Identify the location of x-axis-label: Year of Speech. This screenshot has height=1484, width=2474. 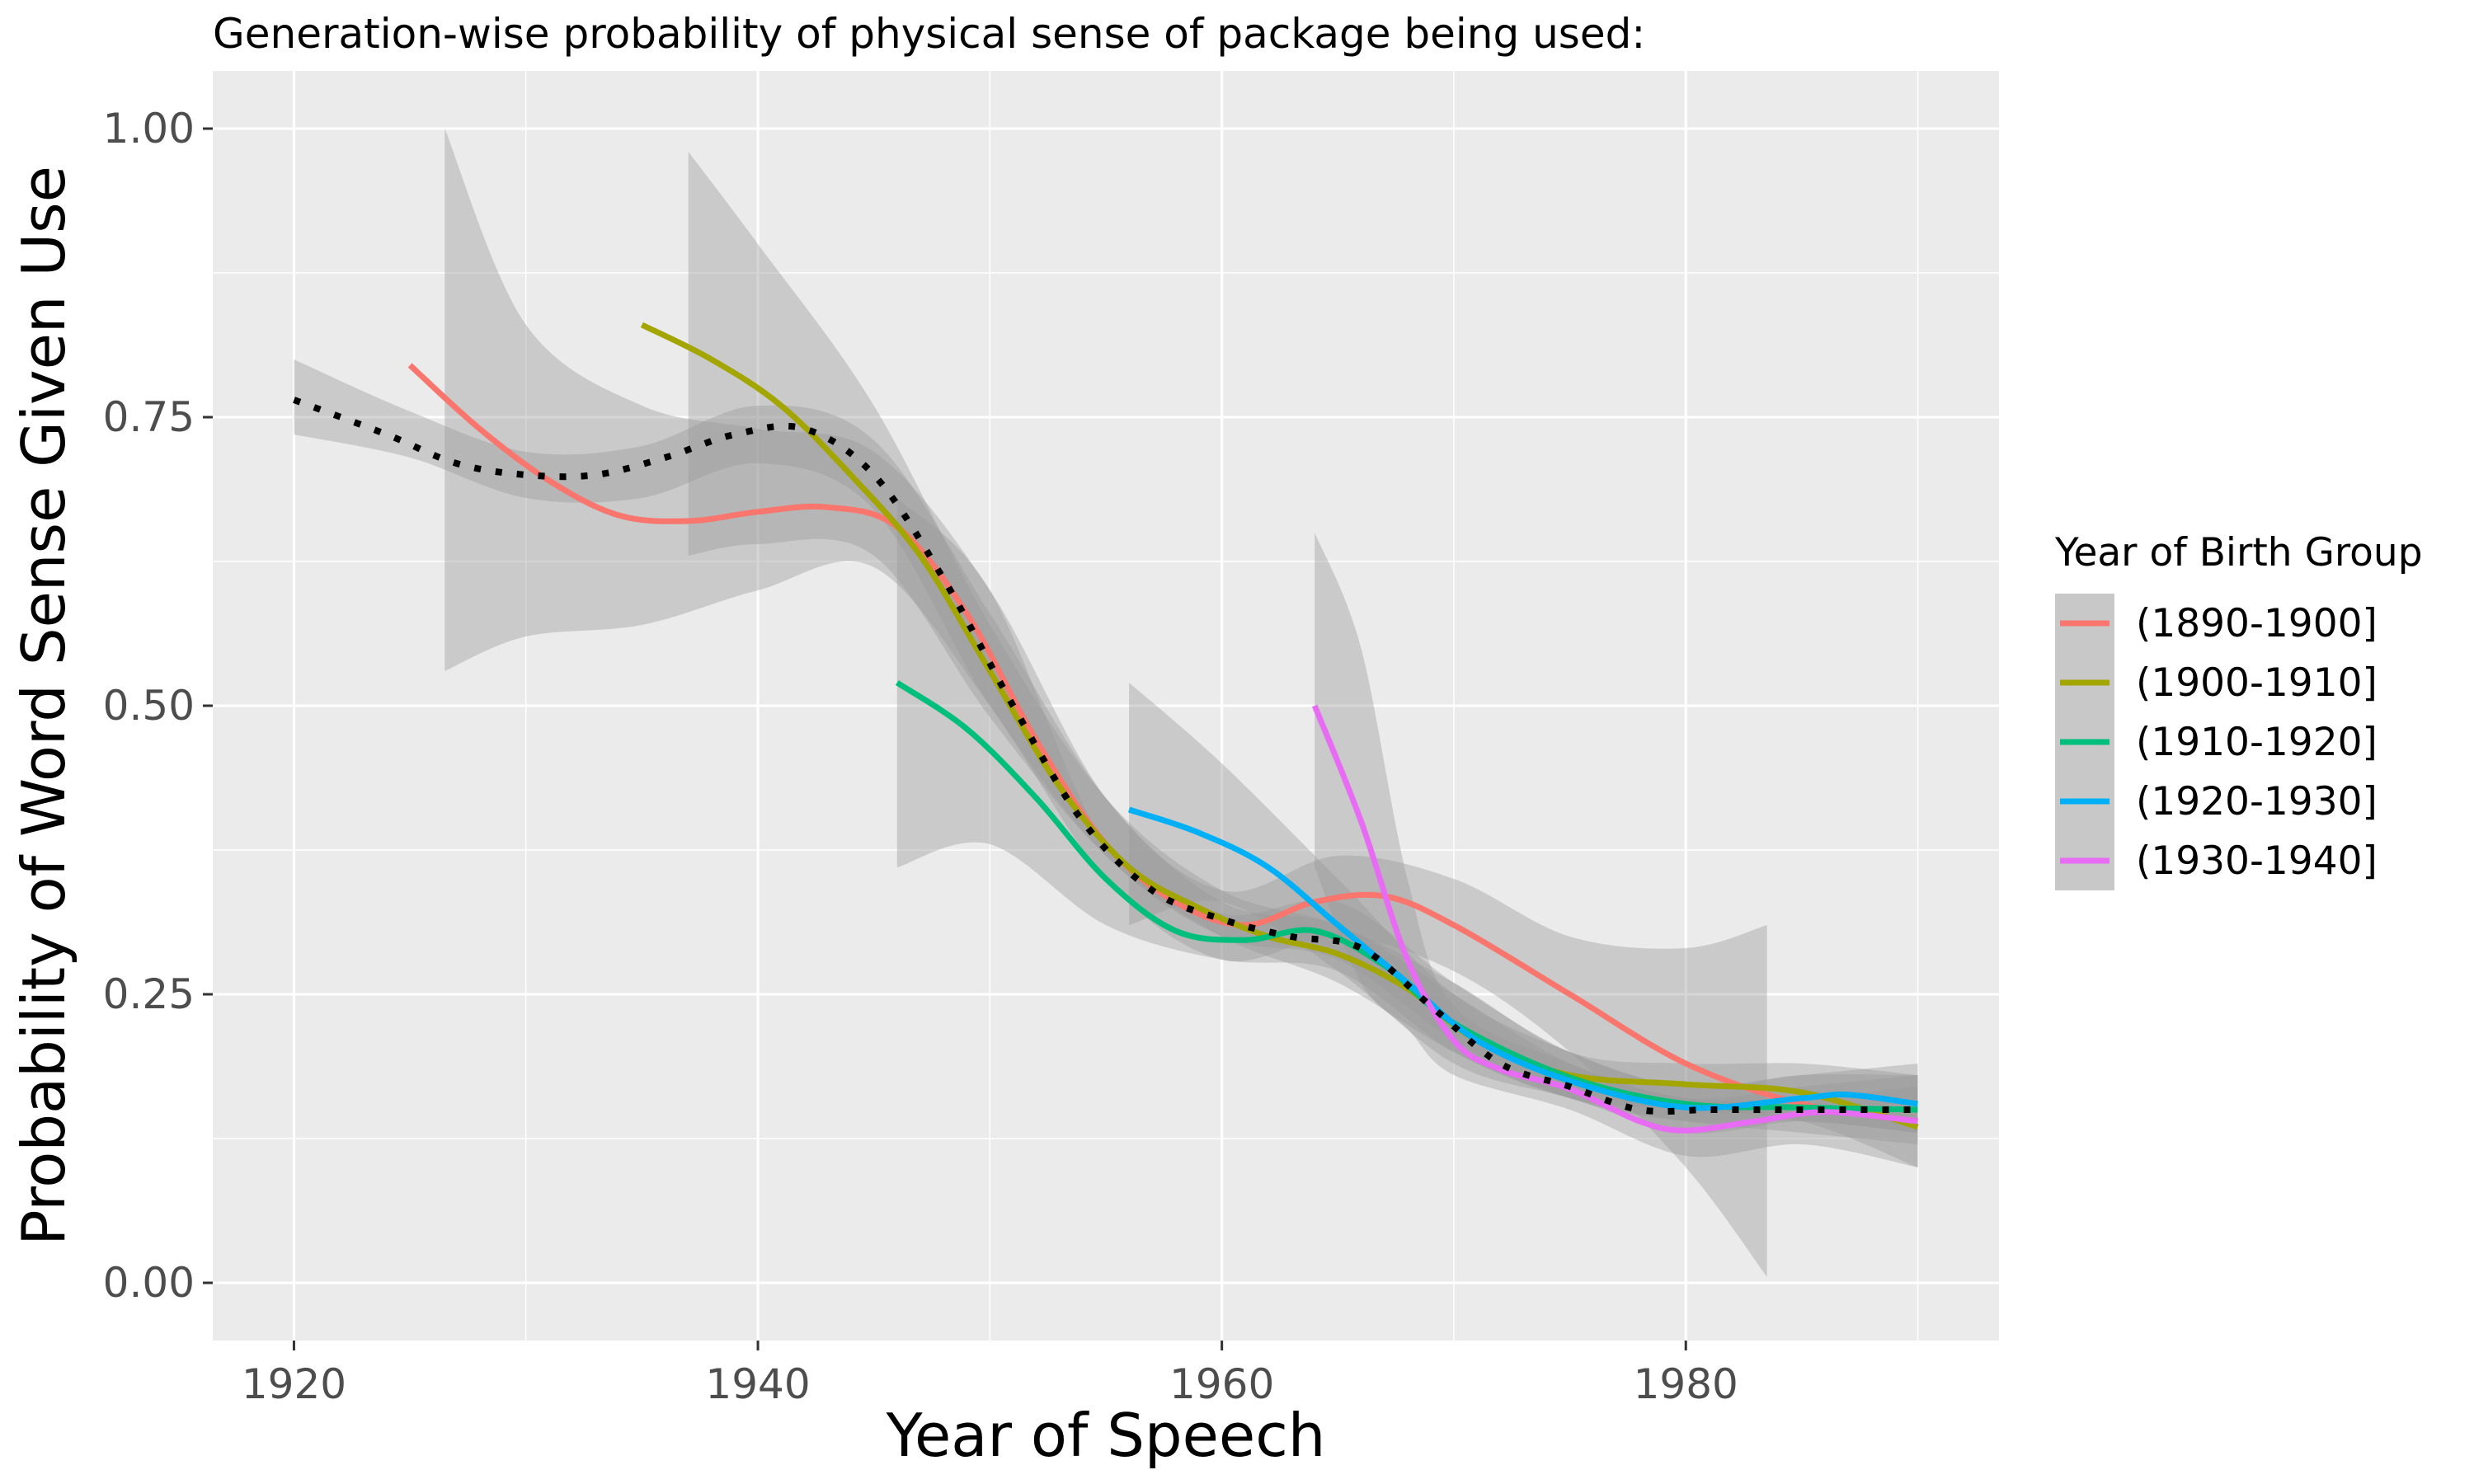
(1106, 1435).